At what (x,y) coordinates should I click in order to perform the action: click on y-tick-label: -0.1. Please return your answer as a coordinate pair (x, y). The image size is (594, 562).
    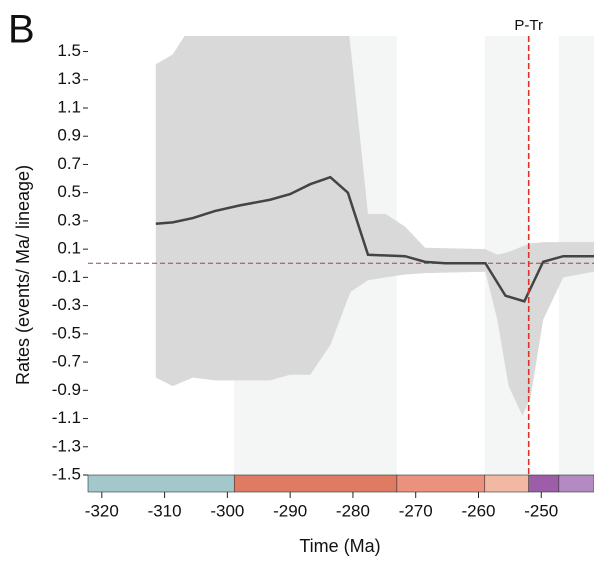
    Looking at the image, I should click on (66, 276).